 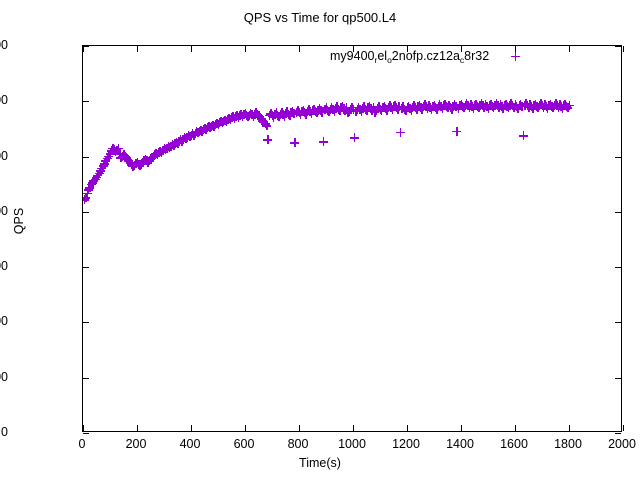 What do you see at coordinates (82, 444) in the screenshot?
I see `x-tick-label: 0` at bounding box center [82, 444].